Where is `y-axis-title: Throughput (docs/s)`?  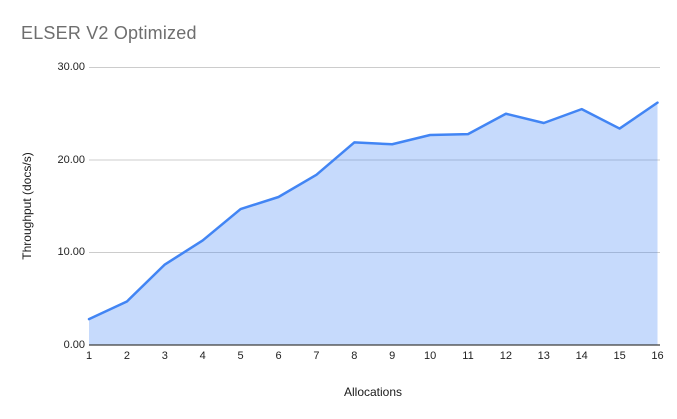
y-axis-title: Throughput (docs/s) is located at coordinates (27, 206).